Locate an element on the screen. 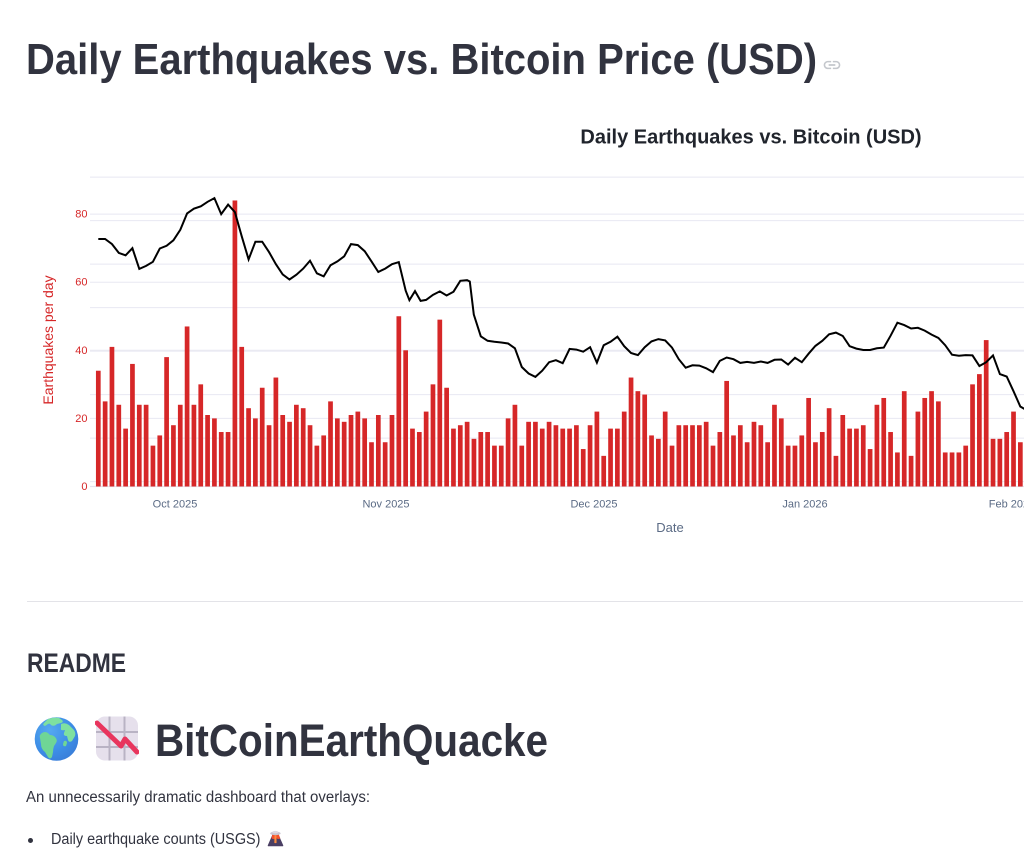 The height and width of the screenshot is (856, 1024). svg-text:Daily Earthquakes vs. Bitcoin: Daily Earthquakes vs. Bitcoin (USD) is located at coordinates (750, 138).